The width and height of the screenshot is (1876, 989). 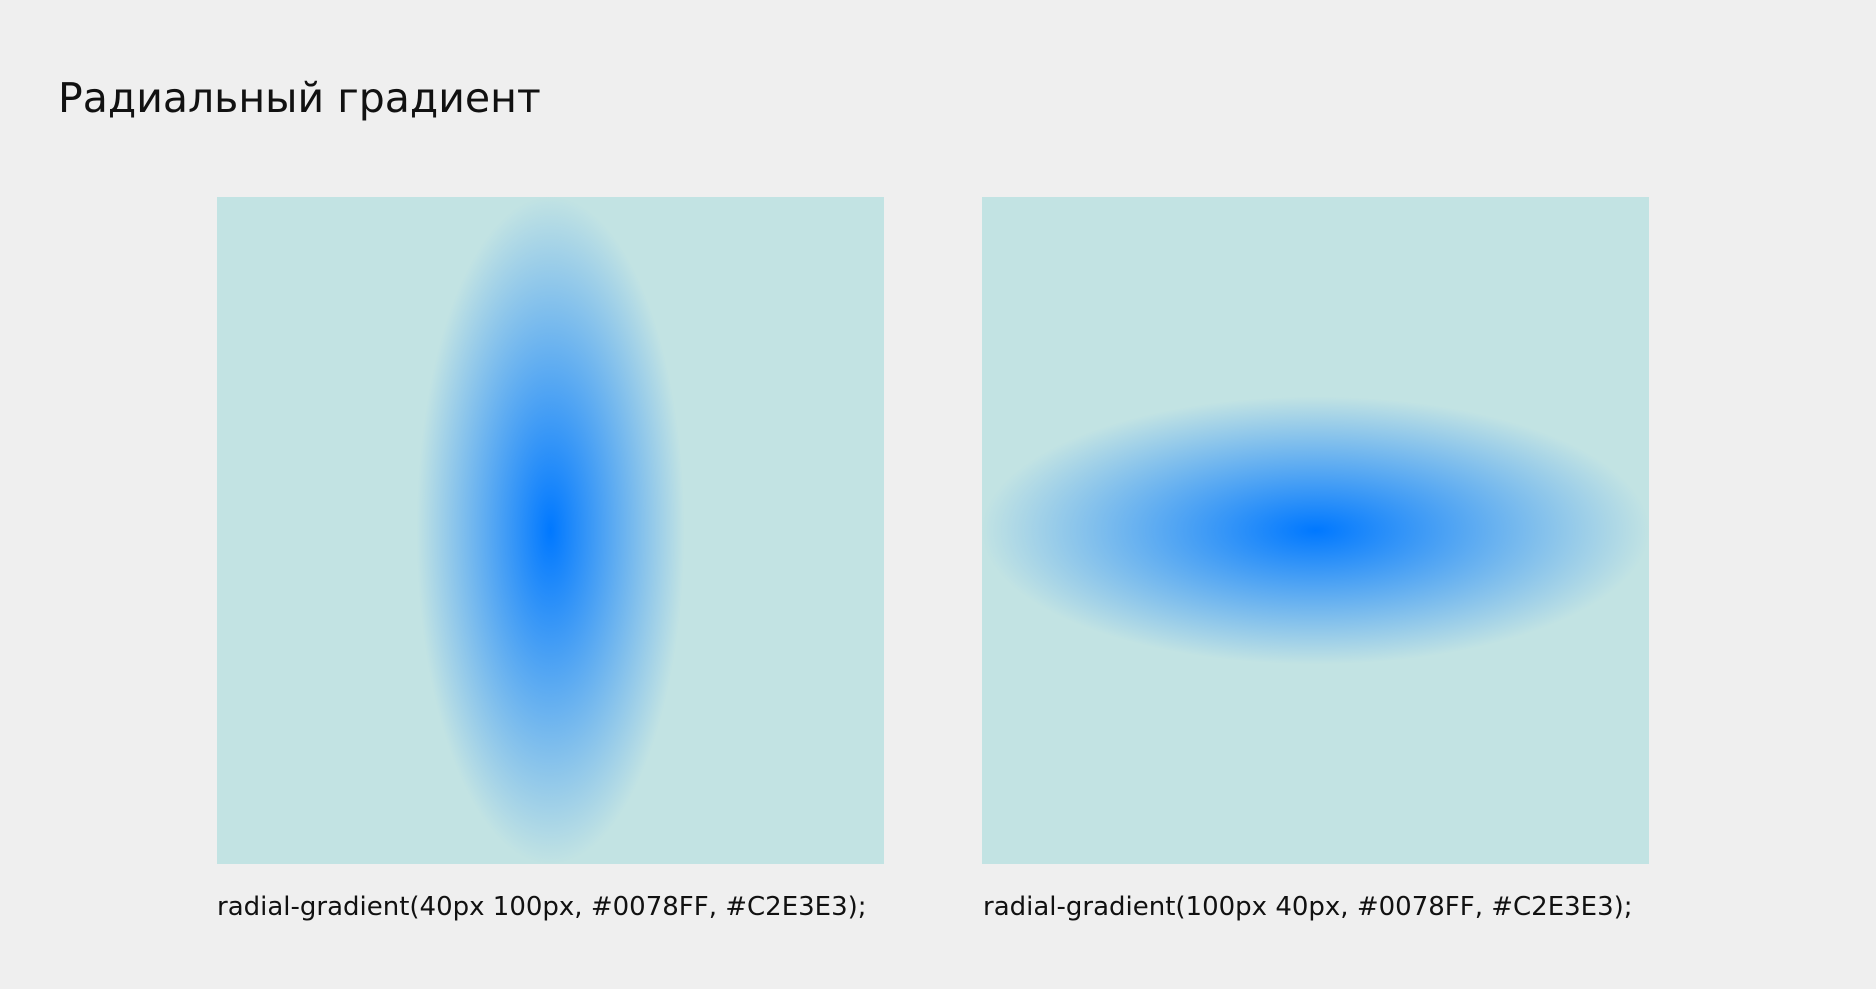 I want to click on page-title: Радиальный градиент, so click(x=299, y=98).